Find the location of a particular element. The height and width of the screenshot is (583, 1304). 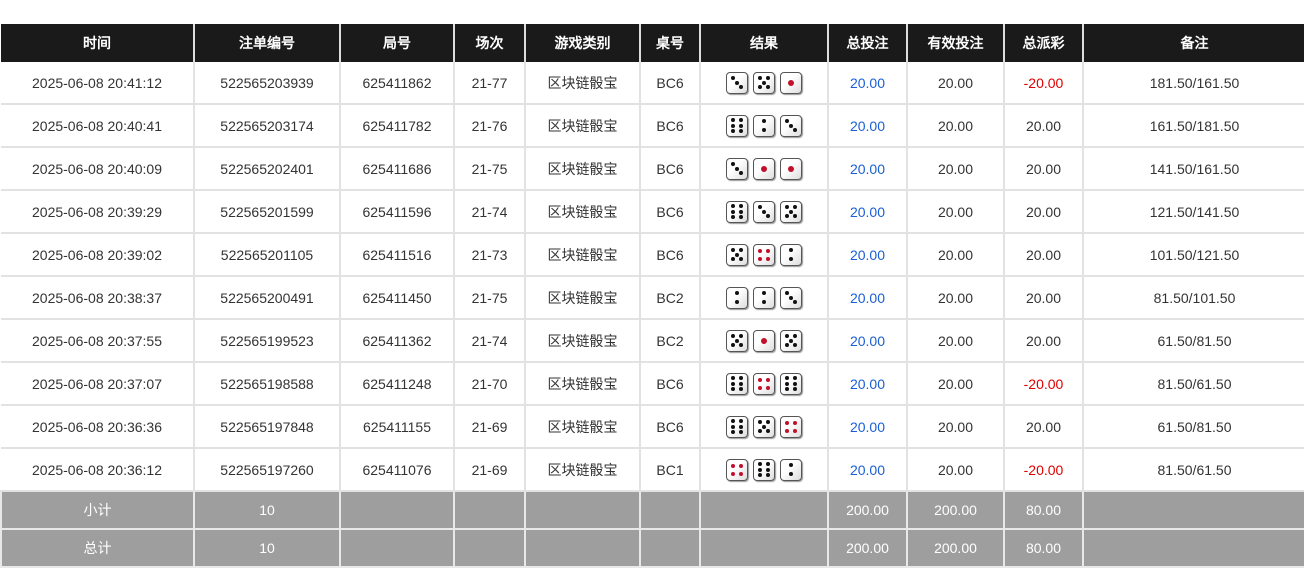

round-cell: 625411782 is located at coordinates (396, 126).